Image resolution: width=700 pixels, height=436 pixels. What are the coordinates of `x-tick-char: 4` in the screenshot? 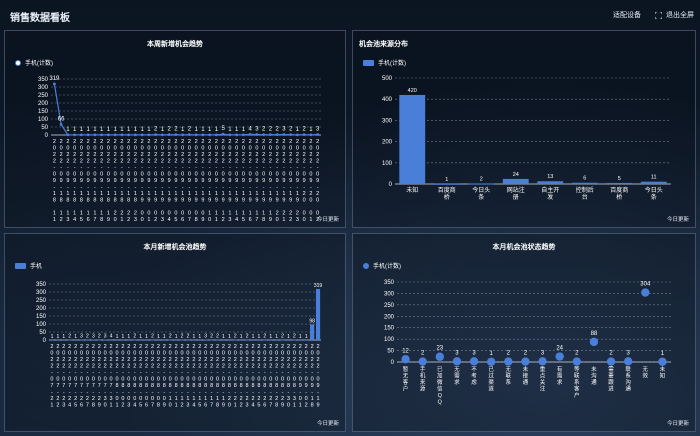 It's located at (69, 406).